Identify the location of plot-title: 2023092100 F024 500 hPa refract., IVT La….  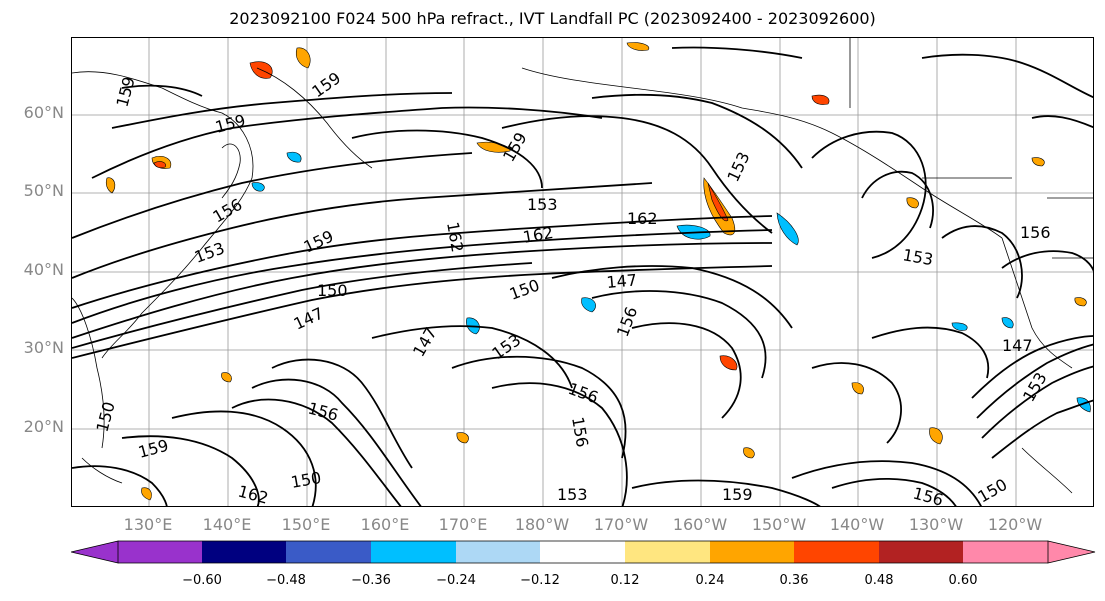
(552, 18).